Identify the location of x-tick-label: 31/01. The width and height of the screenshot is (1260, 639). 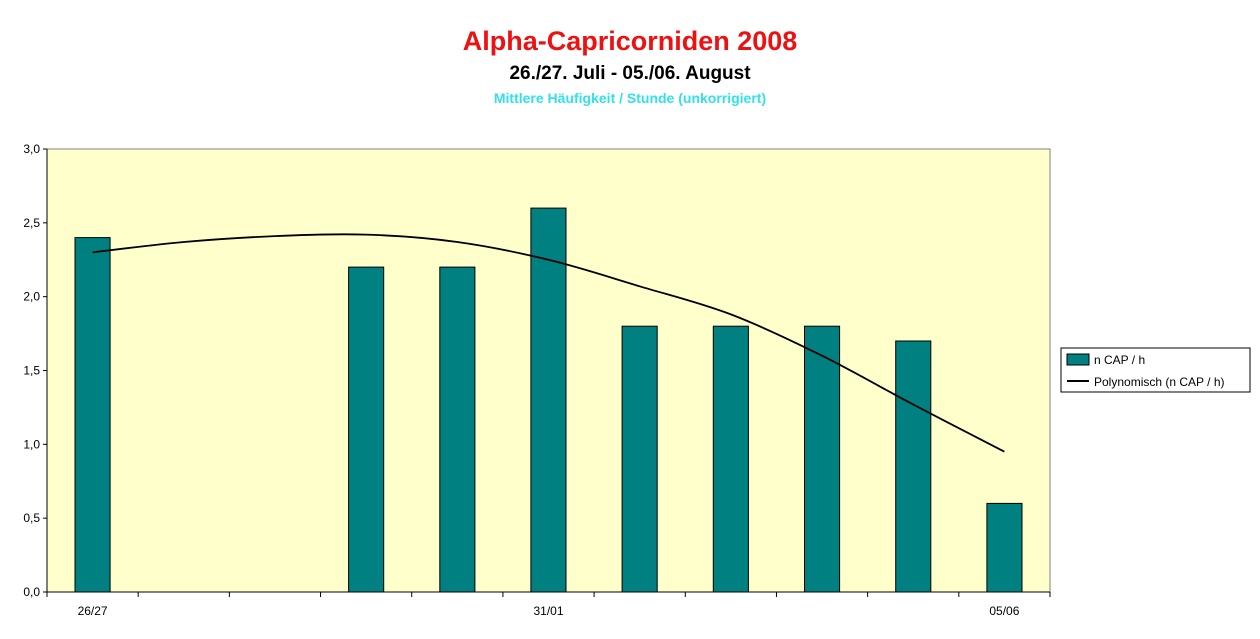
(548, 611).